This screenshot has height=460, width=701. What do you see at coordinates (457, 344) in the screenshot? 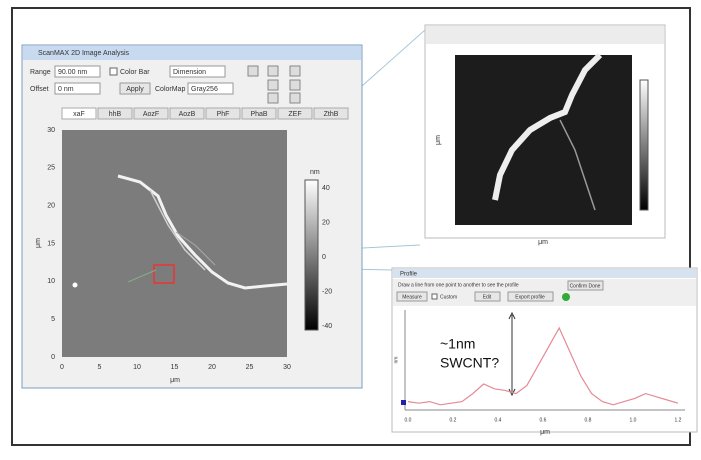
I see `annotation: ~1nm` at bounding box center [457, 344].